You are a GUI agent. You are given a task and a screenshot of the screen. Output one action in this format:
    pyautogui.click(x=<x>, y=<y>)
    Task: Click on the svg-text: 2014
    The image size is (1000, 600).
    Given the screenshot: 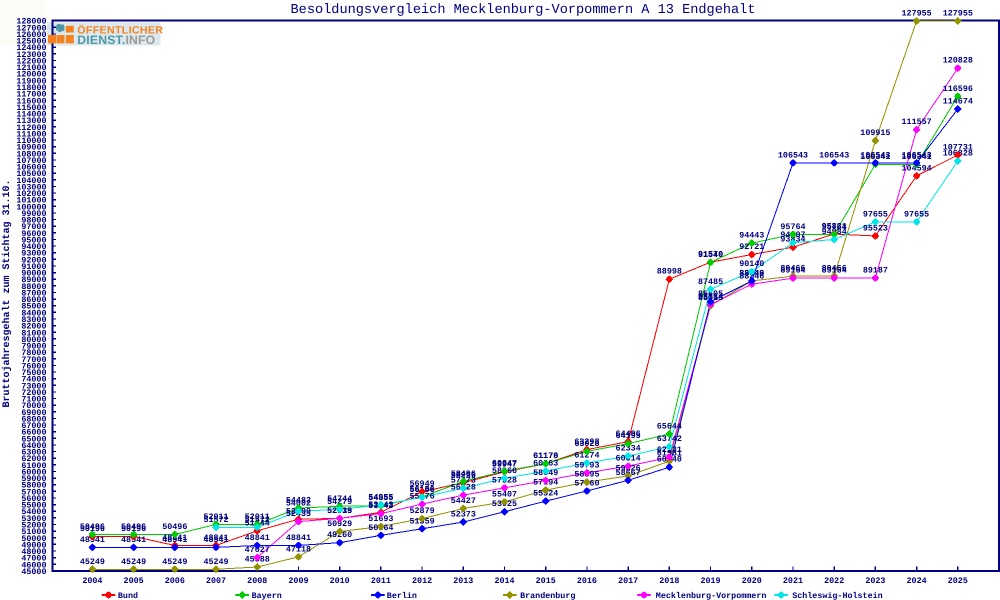 What is the action you would take?
    pyautogui.click(x=504, y=581)
    